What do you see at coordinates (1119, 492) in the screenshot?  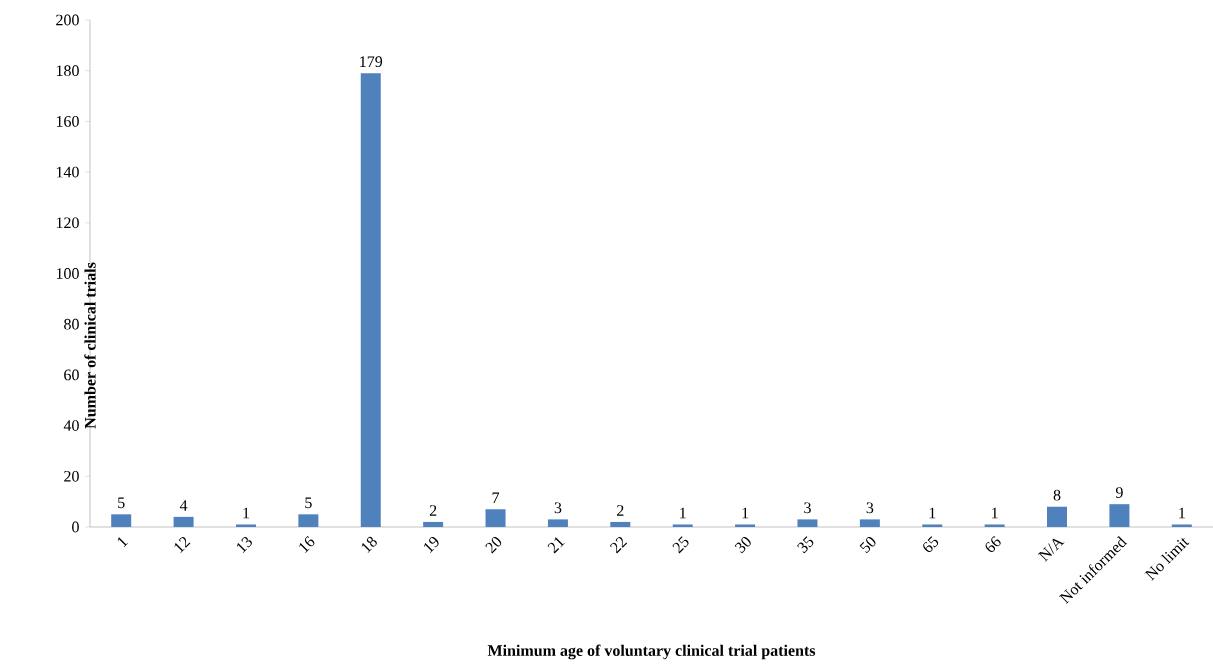 I see `data-label: 9` at bounding box center [1119, 492].